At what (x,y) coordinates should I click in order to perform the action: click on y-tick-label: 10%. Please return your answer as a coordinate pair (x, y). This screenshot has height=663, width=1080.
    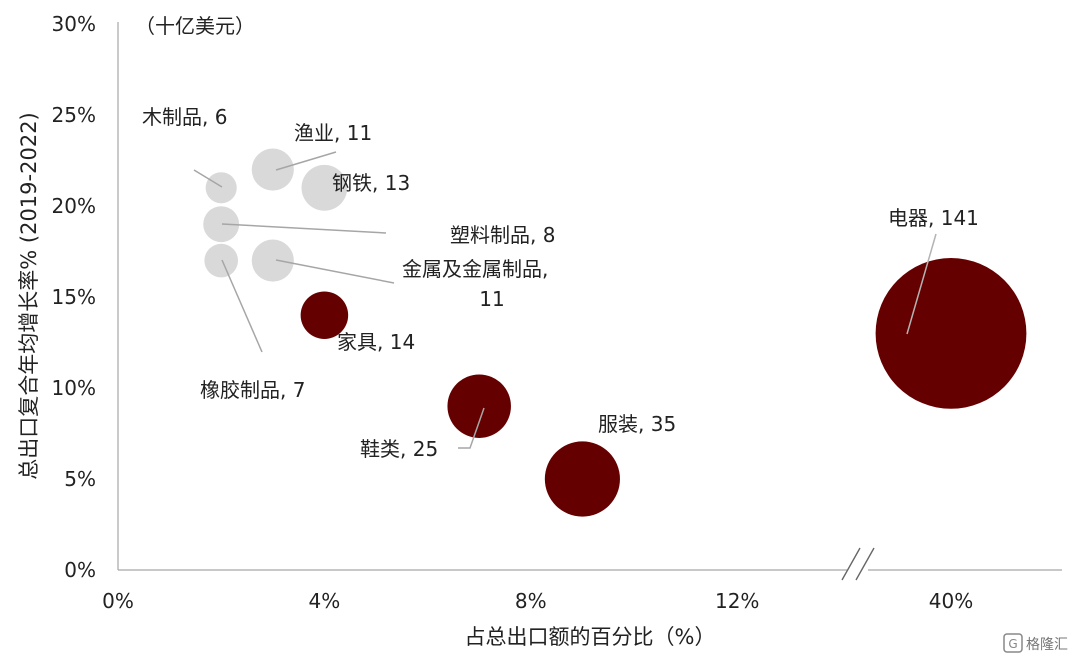
    Looking at the image, I should click on (74, 388).